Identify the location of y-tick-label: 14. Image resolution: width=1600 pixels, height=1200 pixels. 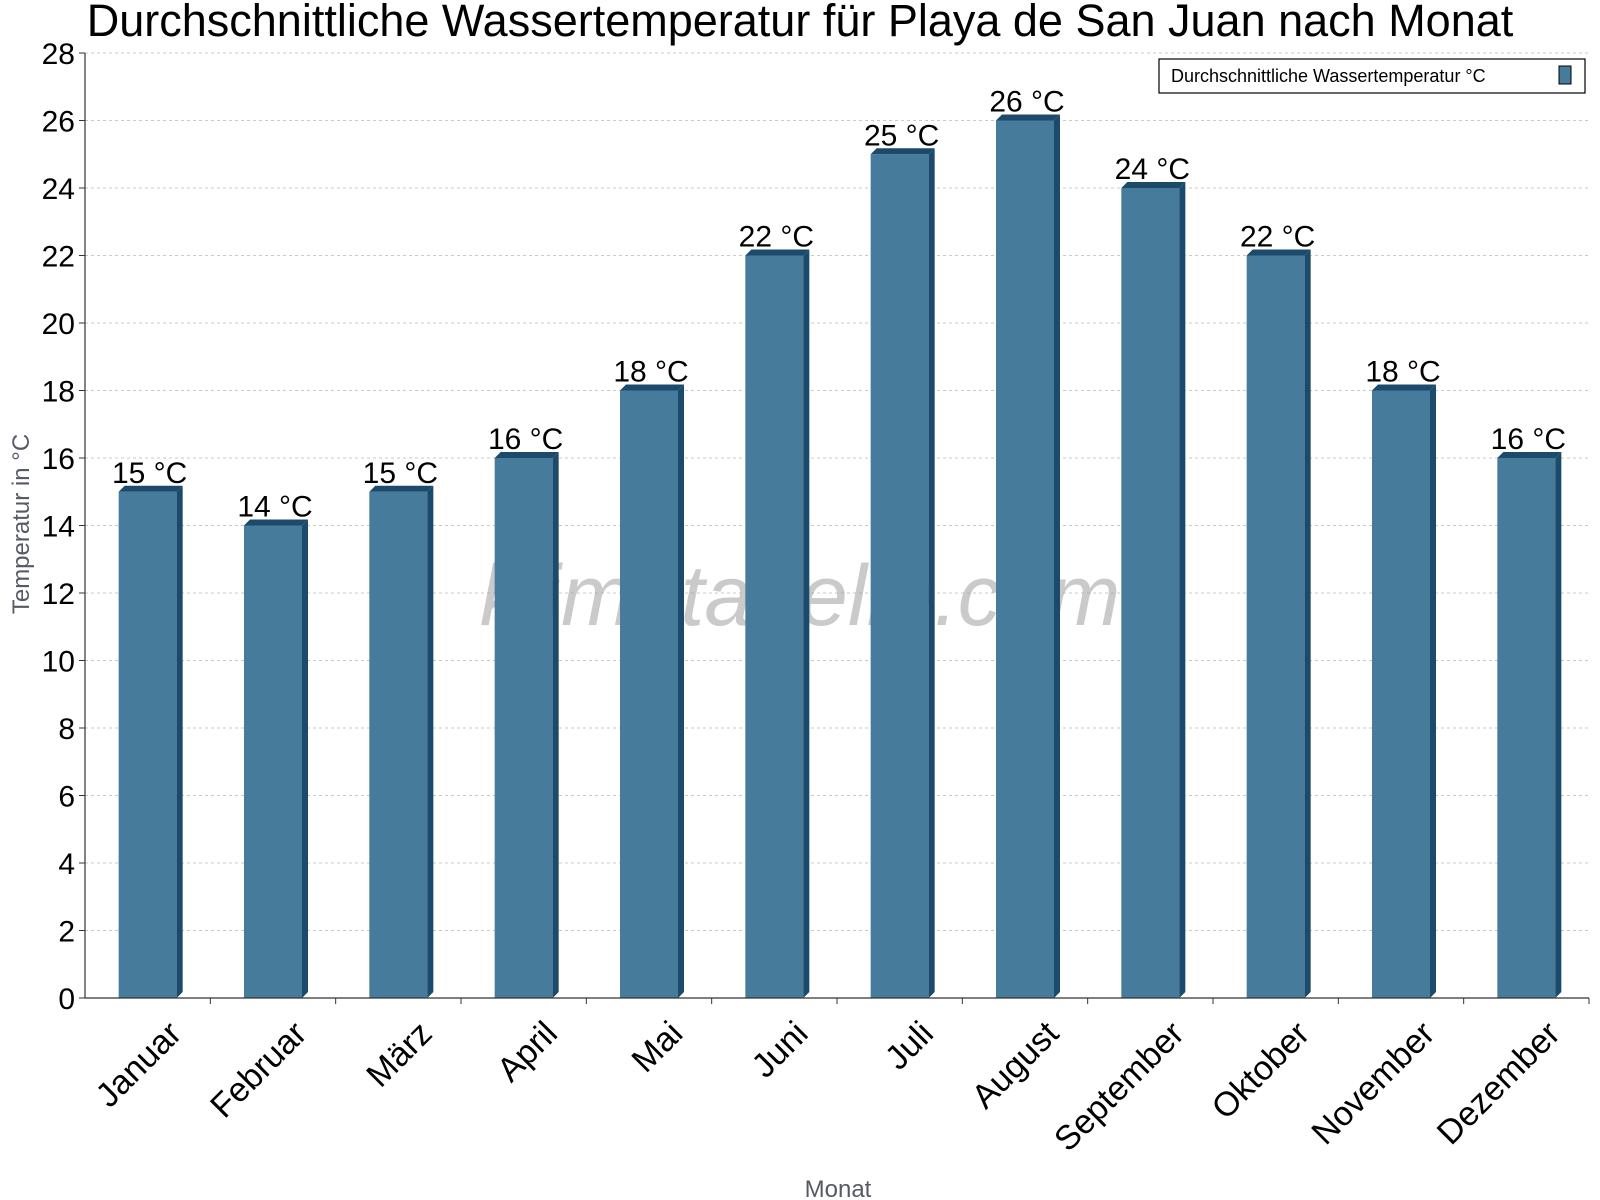
(58, 527).